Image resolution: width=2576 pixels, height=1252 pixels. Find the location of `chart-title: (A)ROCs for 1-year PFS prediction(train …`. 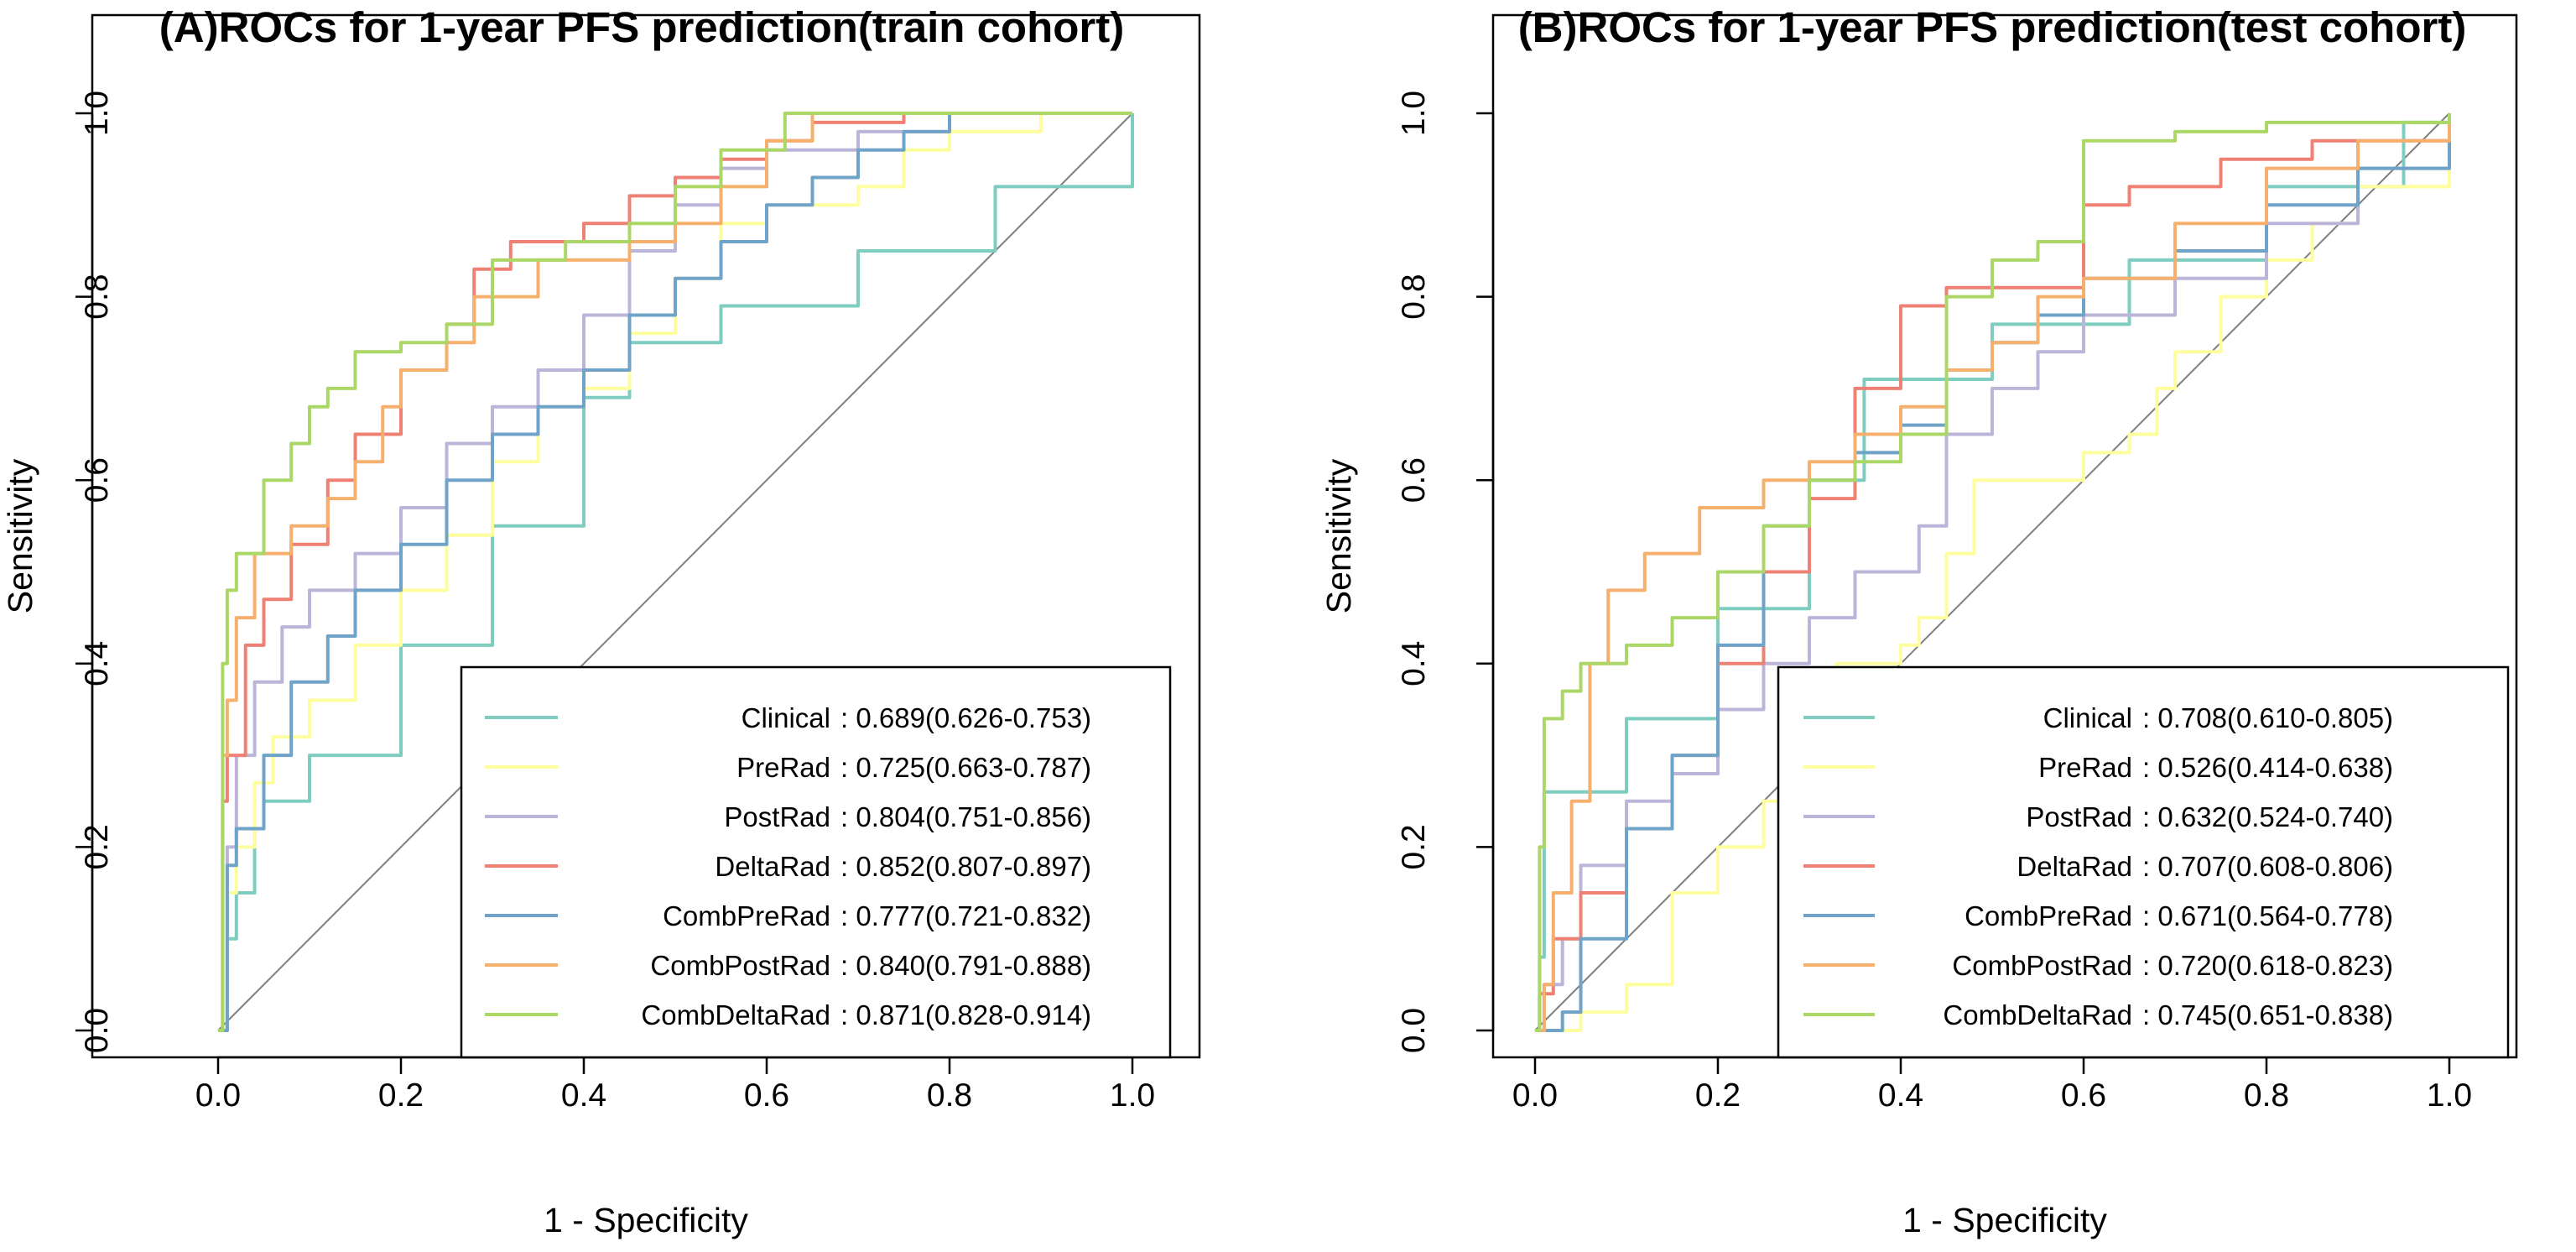

chart-title: (A)ROCs for 1-year PFS prediction(train … is located at coordinates (641, 27).